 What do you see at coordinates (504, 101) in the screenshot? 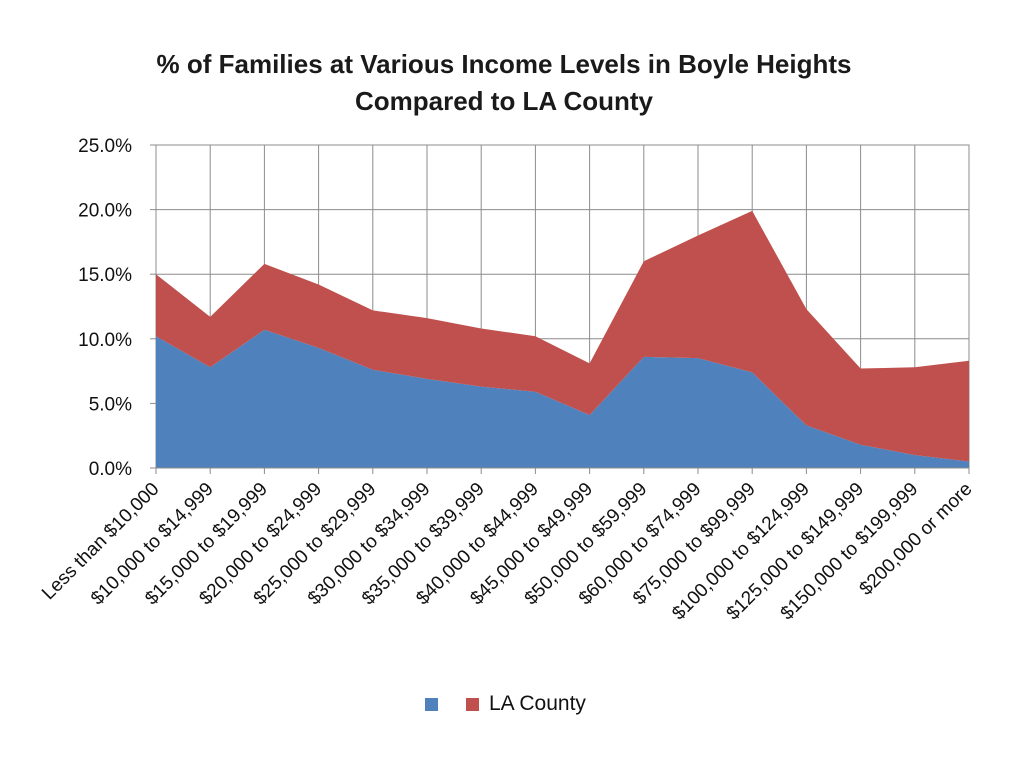
I see `chart-title-line2: Compared to LA County` at bounding box center [504, 101].